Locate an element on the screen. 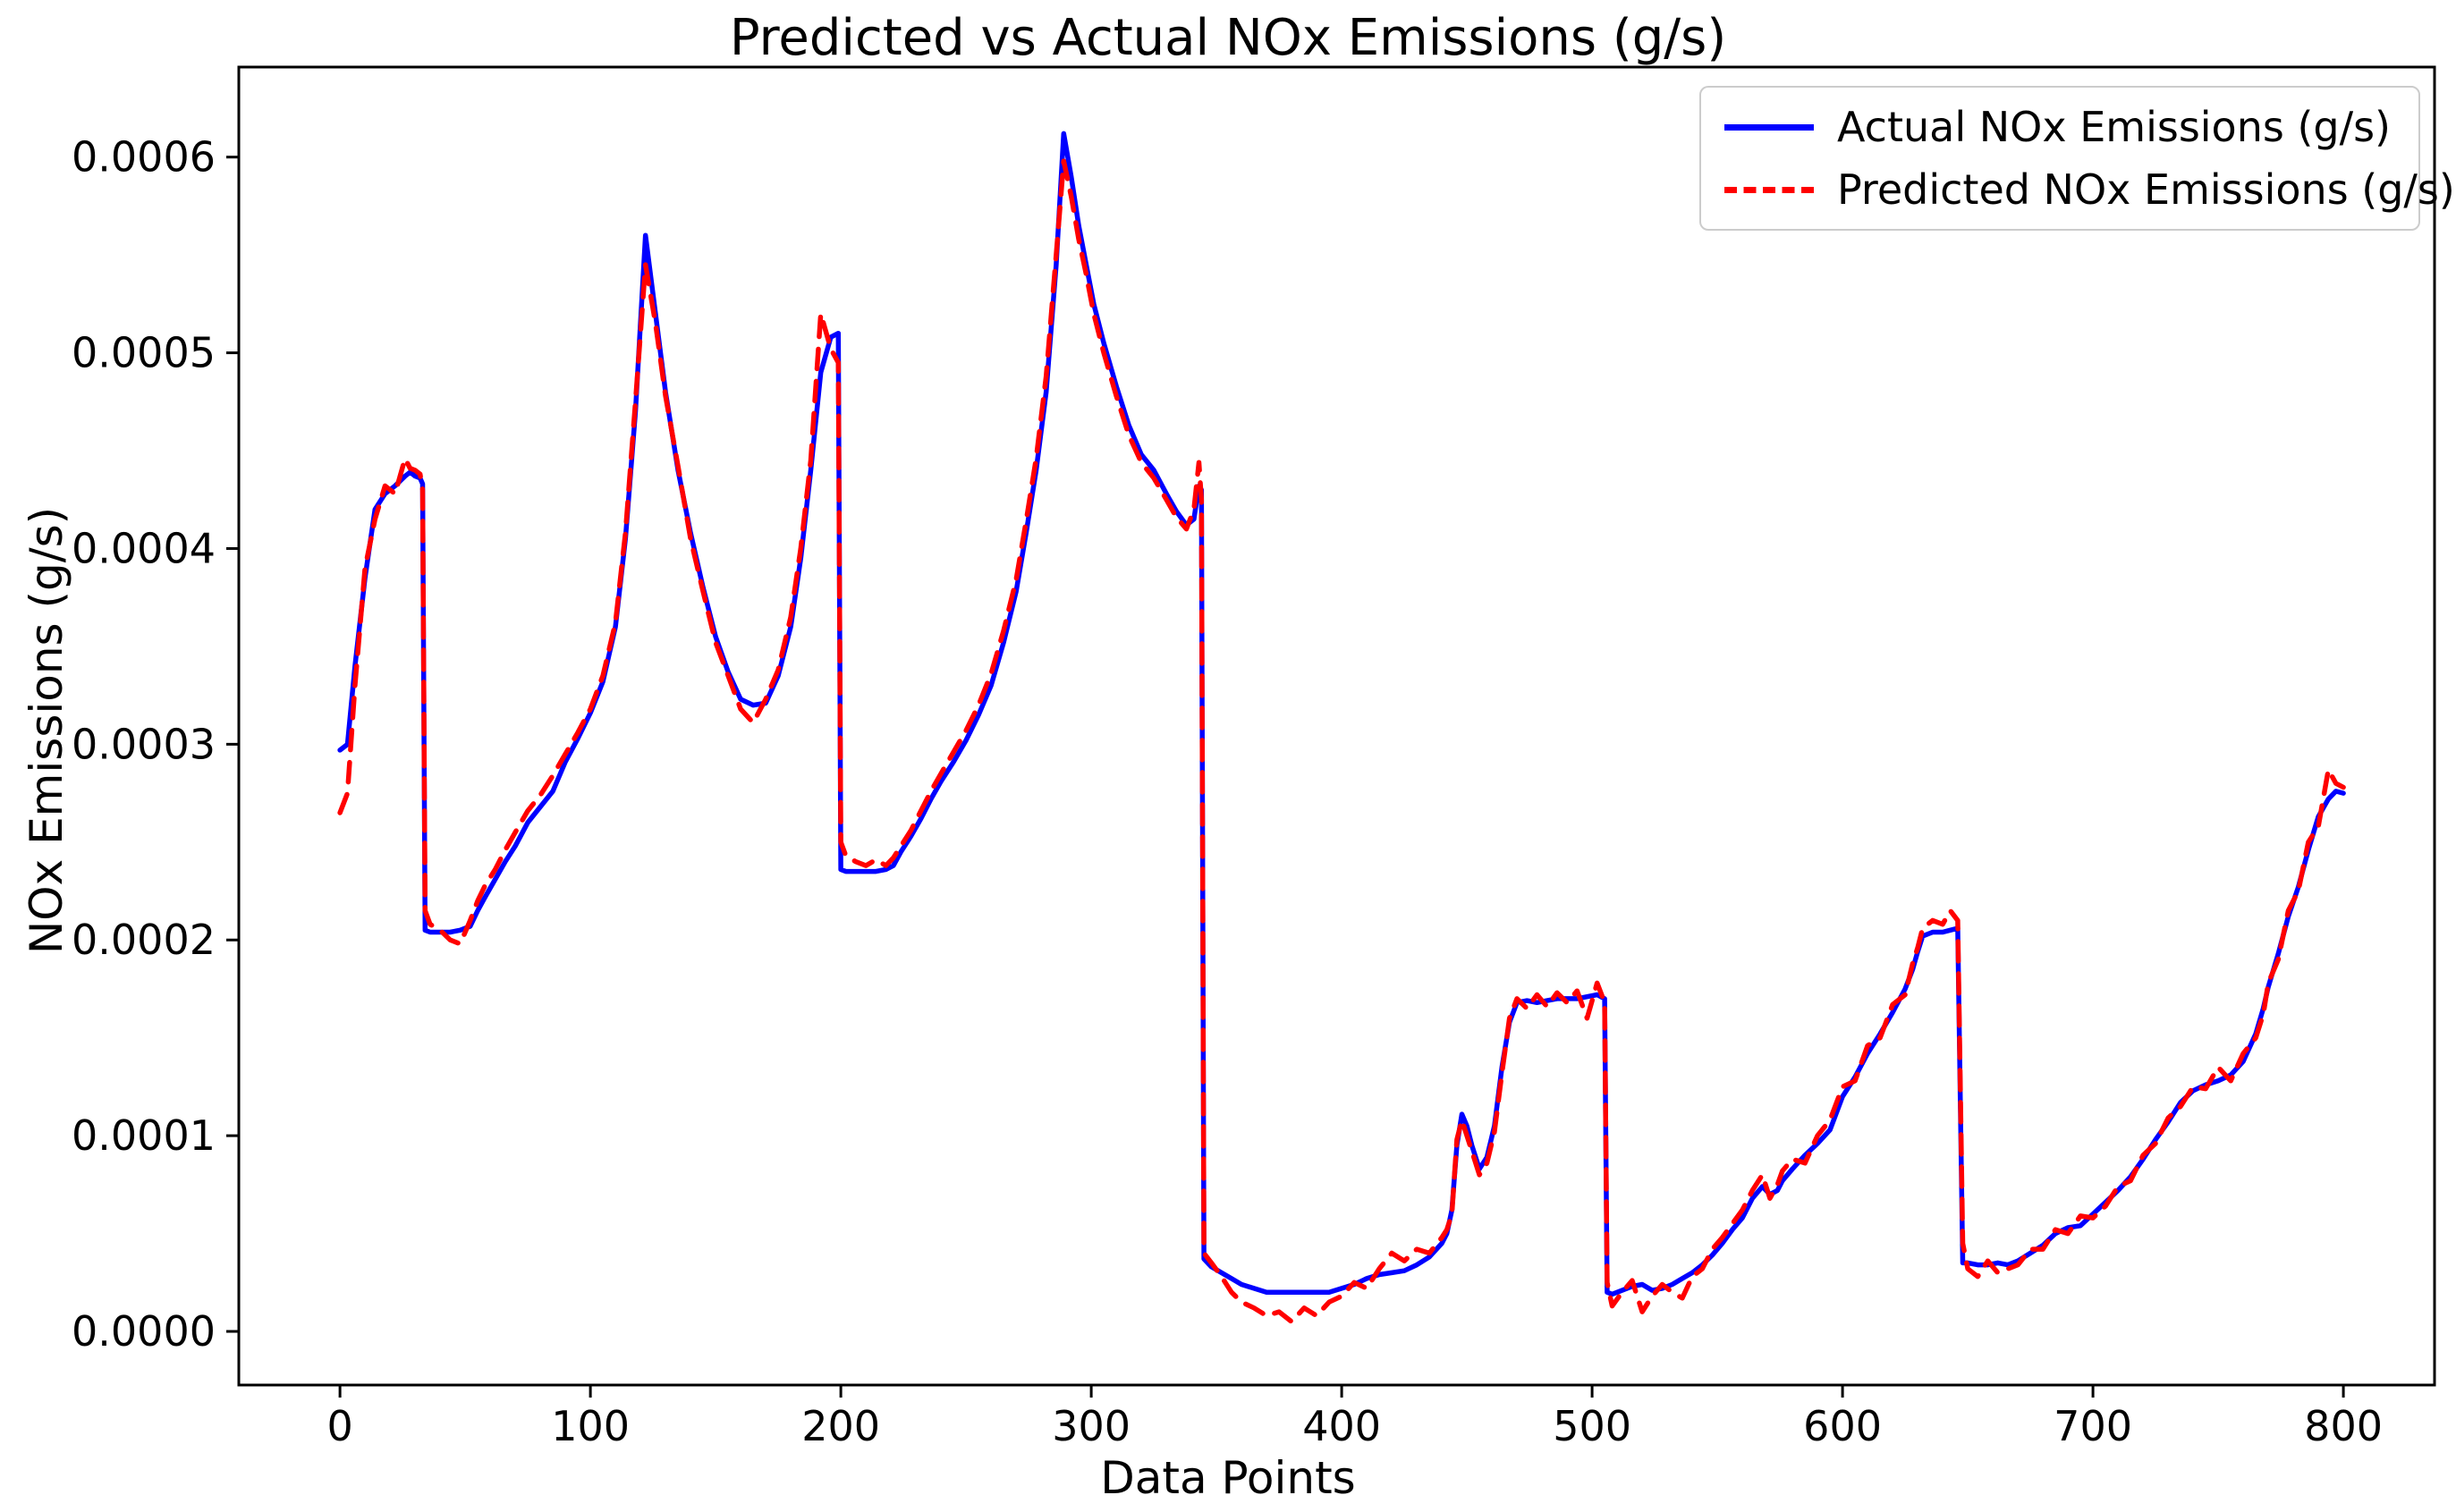 The width and height of the screenshot is (2456, 1512). legend-item-predicted: Predicted NOx Emissions (g/s) is located at coordinates (2078, 190).